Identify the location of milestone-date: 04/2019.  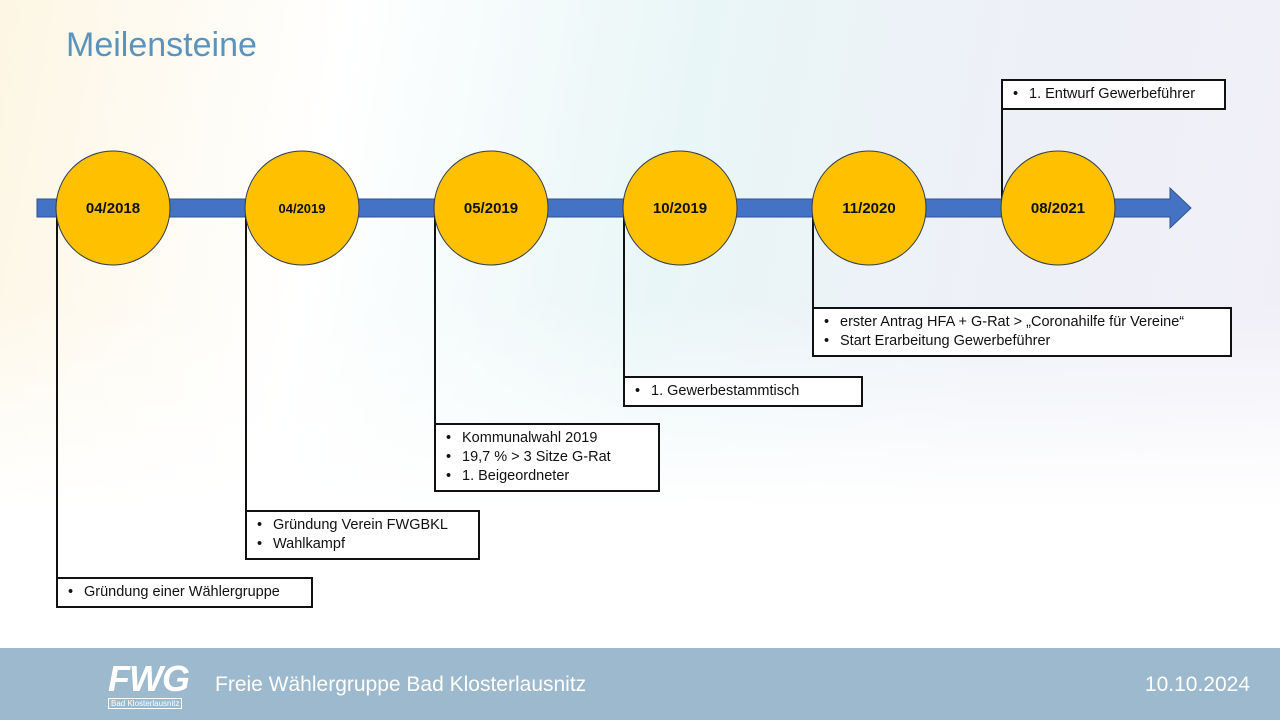
(302, 208).